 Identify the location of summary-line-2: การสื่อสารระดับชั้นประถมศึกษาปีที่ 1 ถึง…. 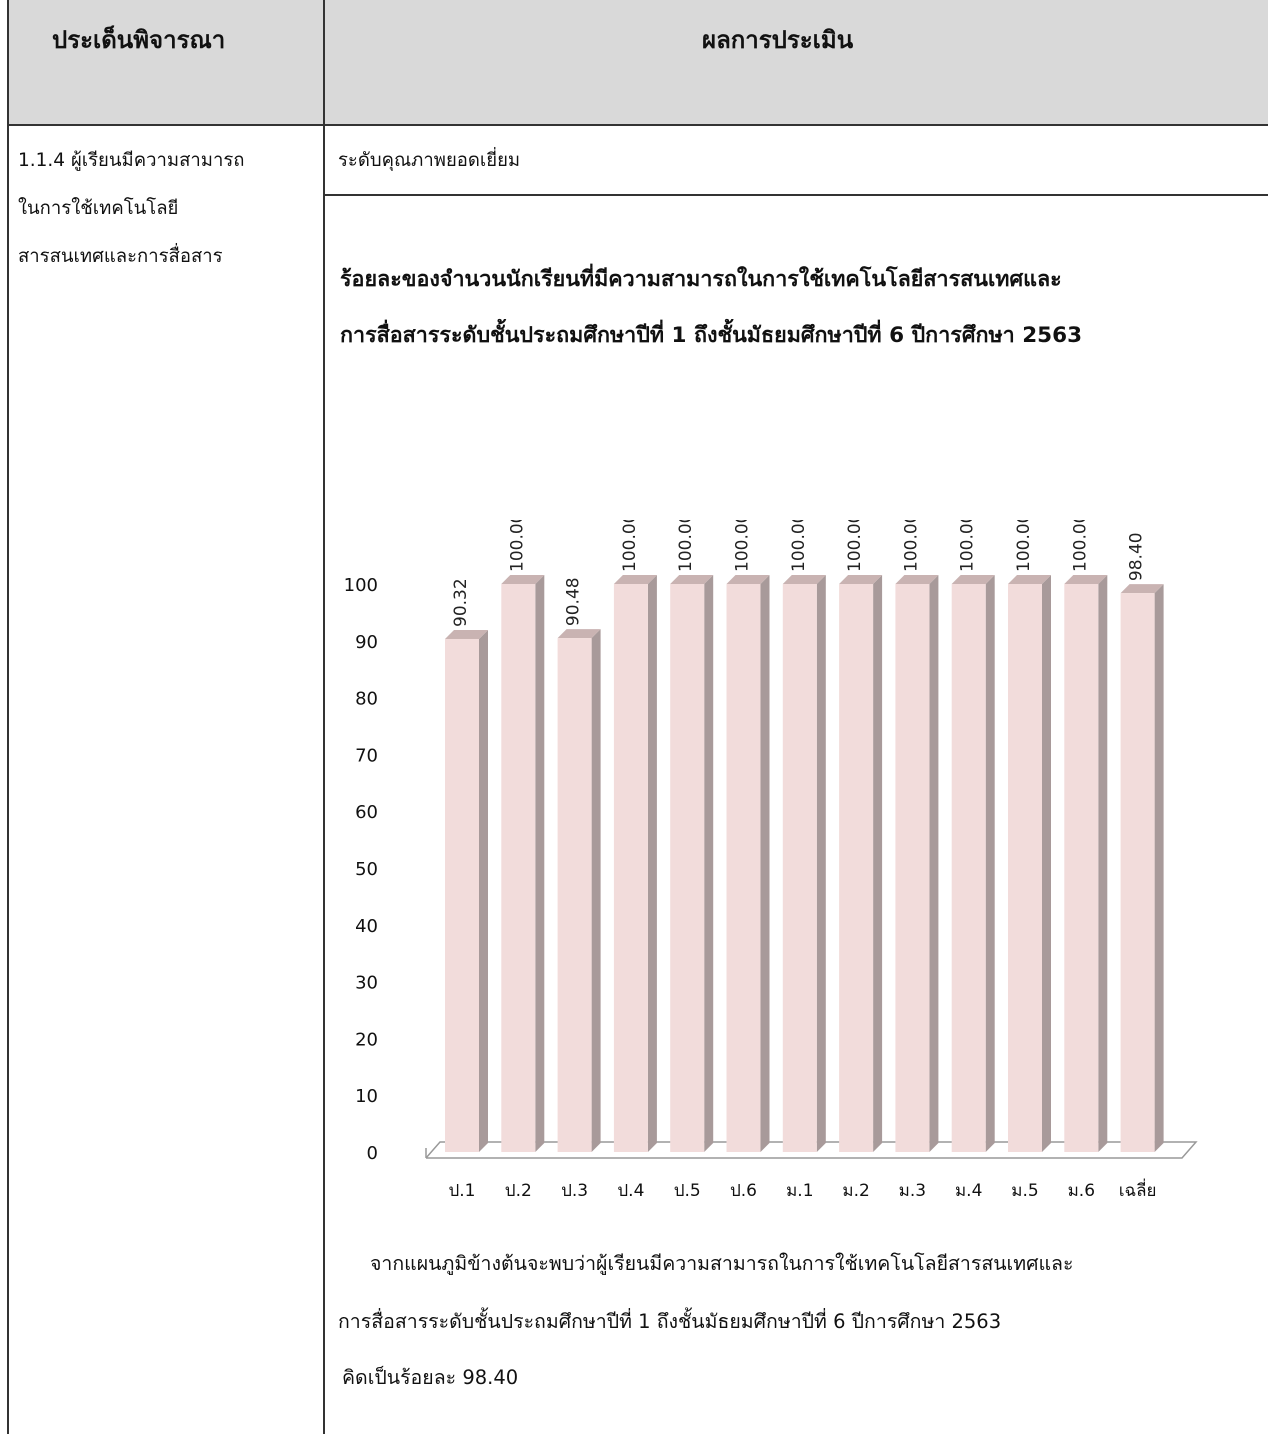
(670, 1321).